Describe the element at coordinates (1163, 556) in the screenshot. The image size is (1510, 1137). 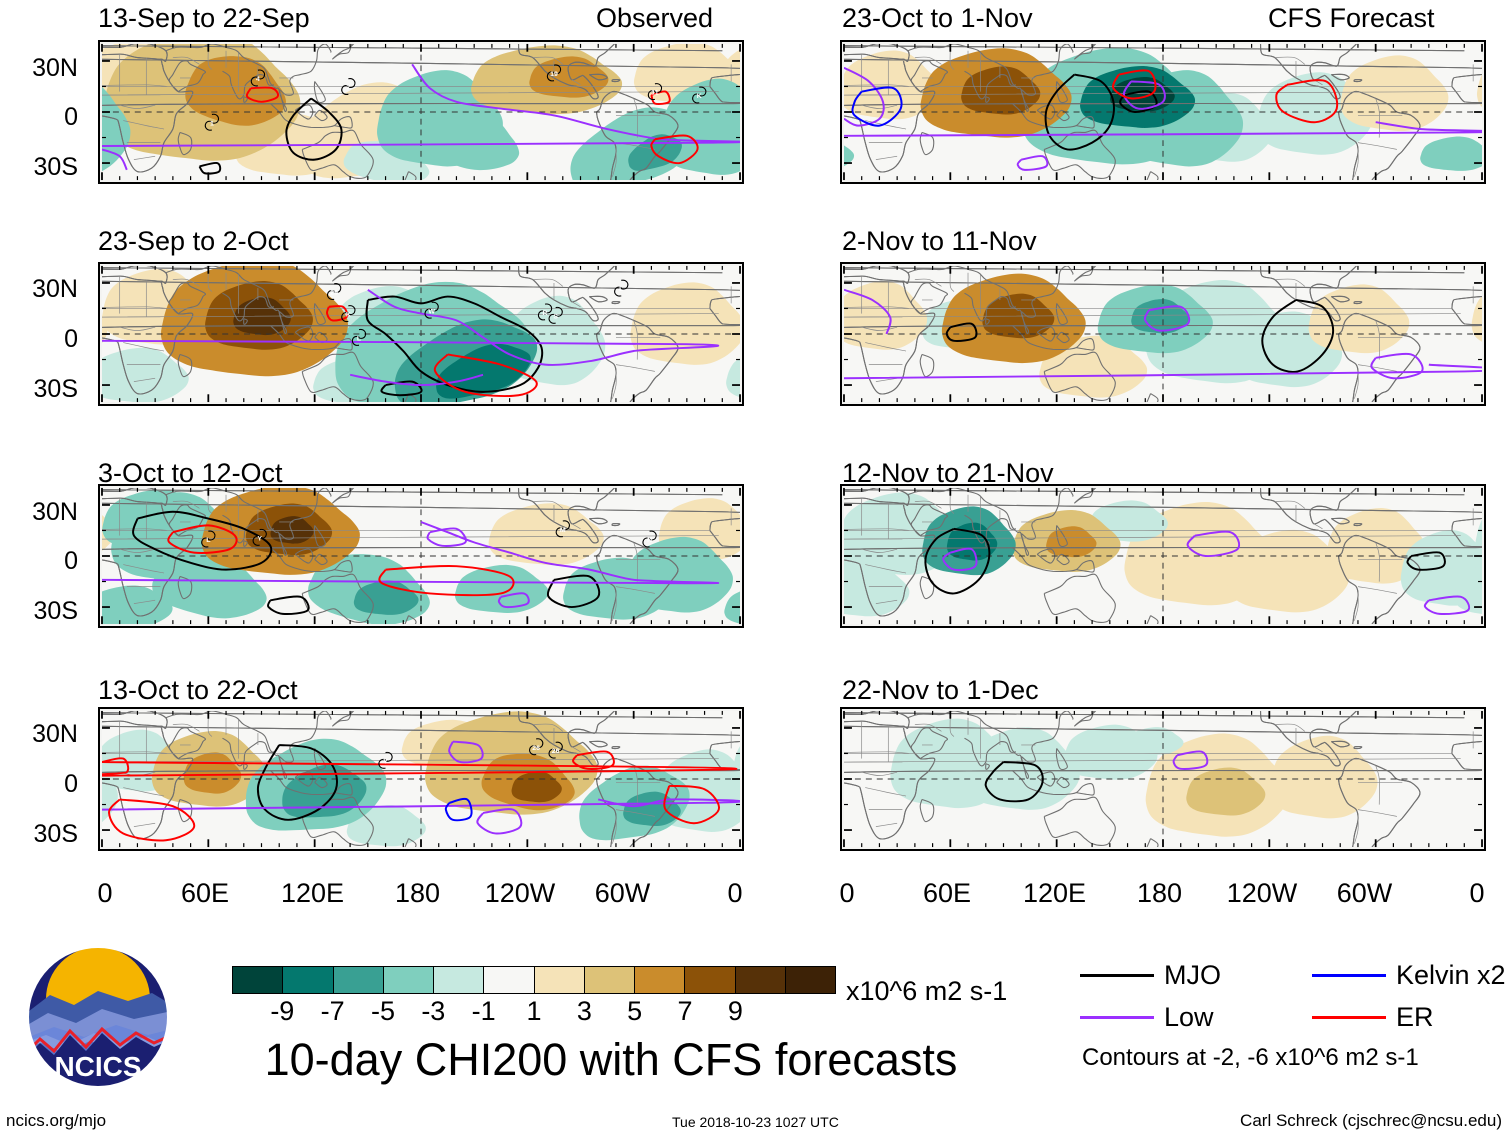
I see `map-panel-p7` at that location.